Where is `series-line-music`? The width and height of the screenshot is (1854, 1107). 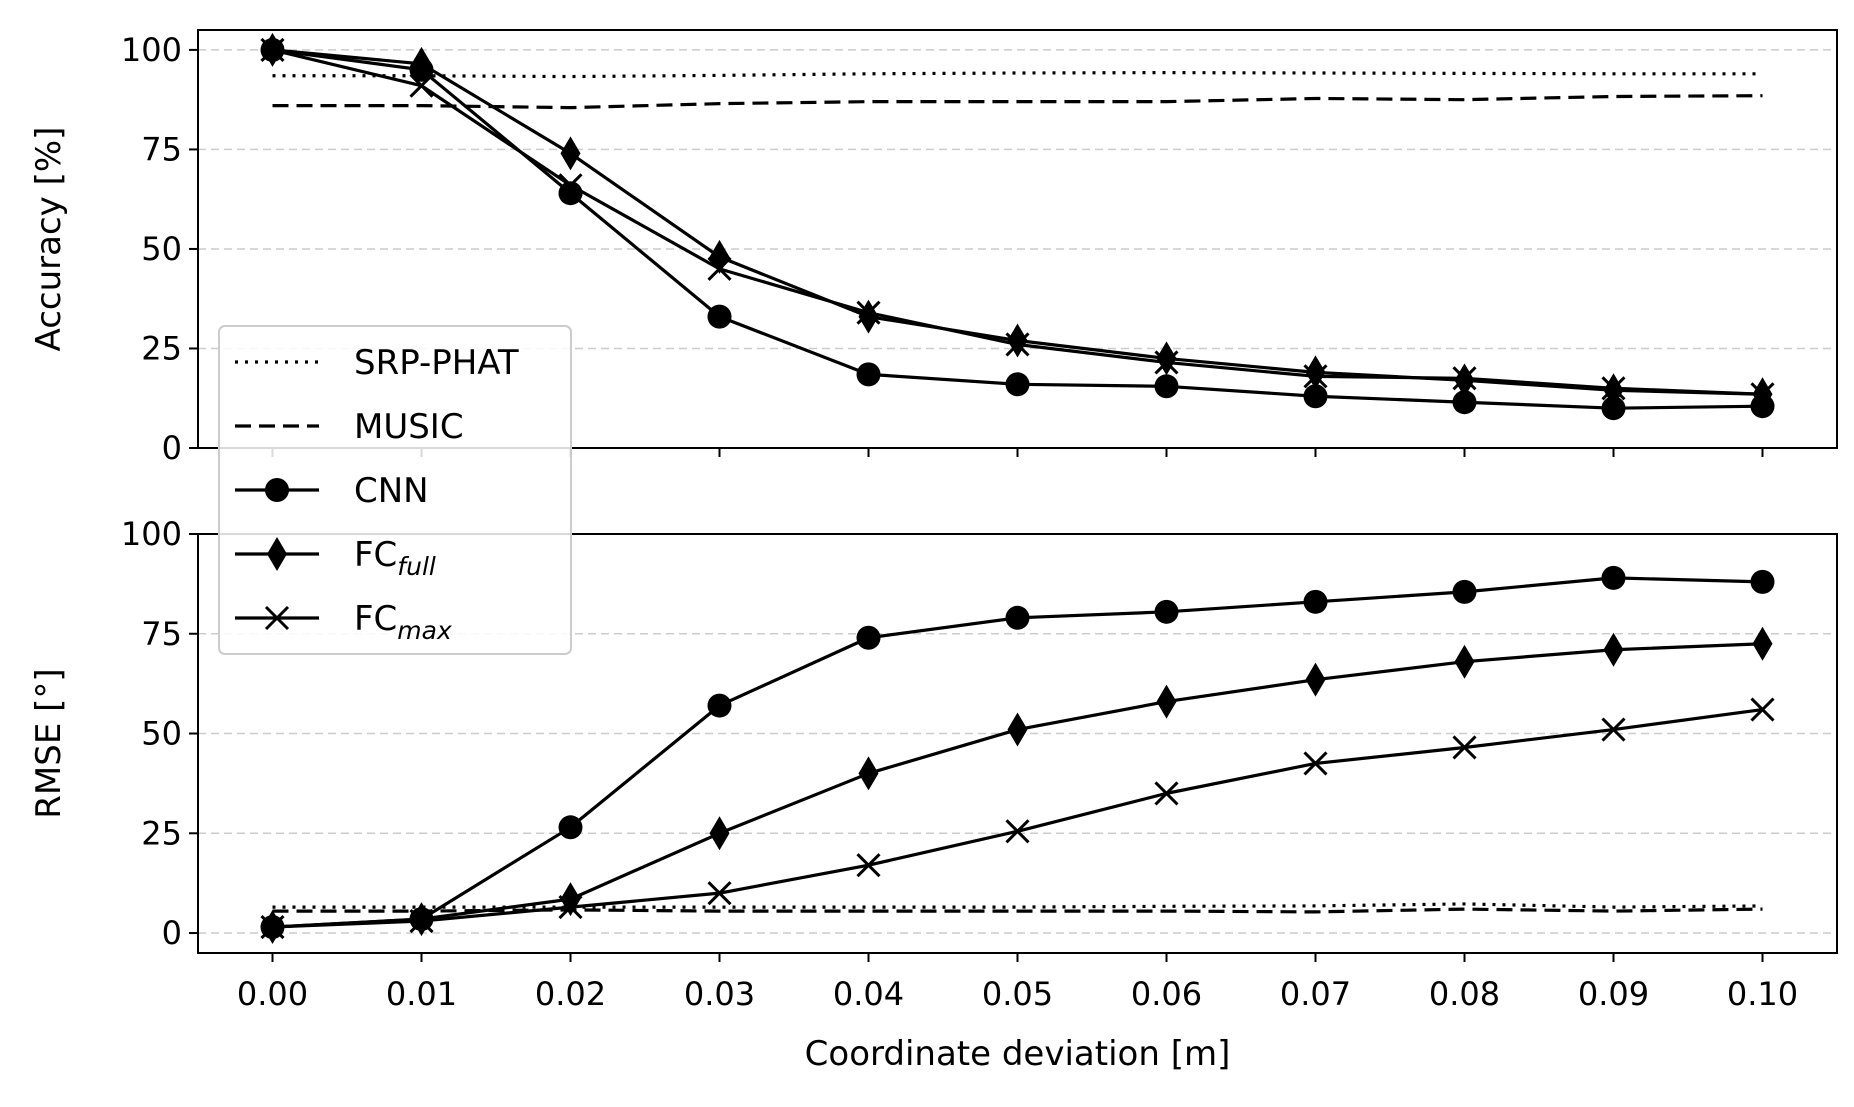 series-line-music is located at coordinates (1017, 102).